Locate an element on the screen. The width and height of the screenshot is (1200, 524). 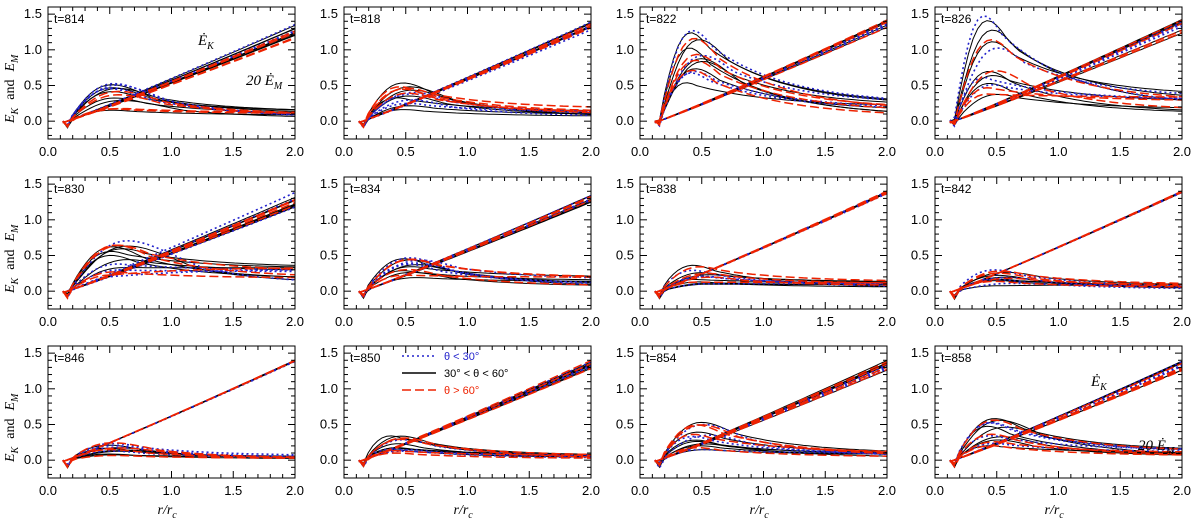
annotation-label: 20 ĖM is located at coordinates (1156, 447).